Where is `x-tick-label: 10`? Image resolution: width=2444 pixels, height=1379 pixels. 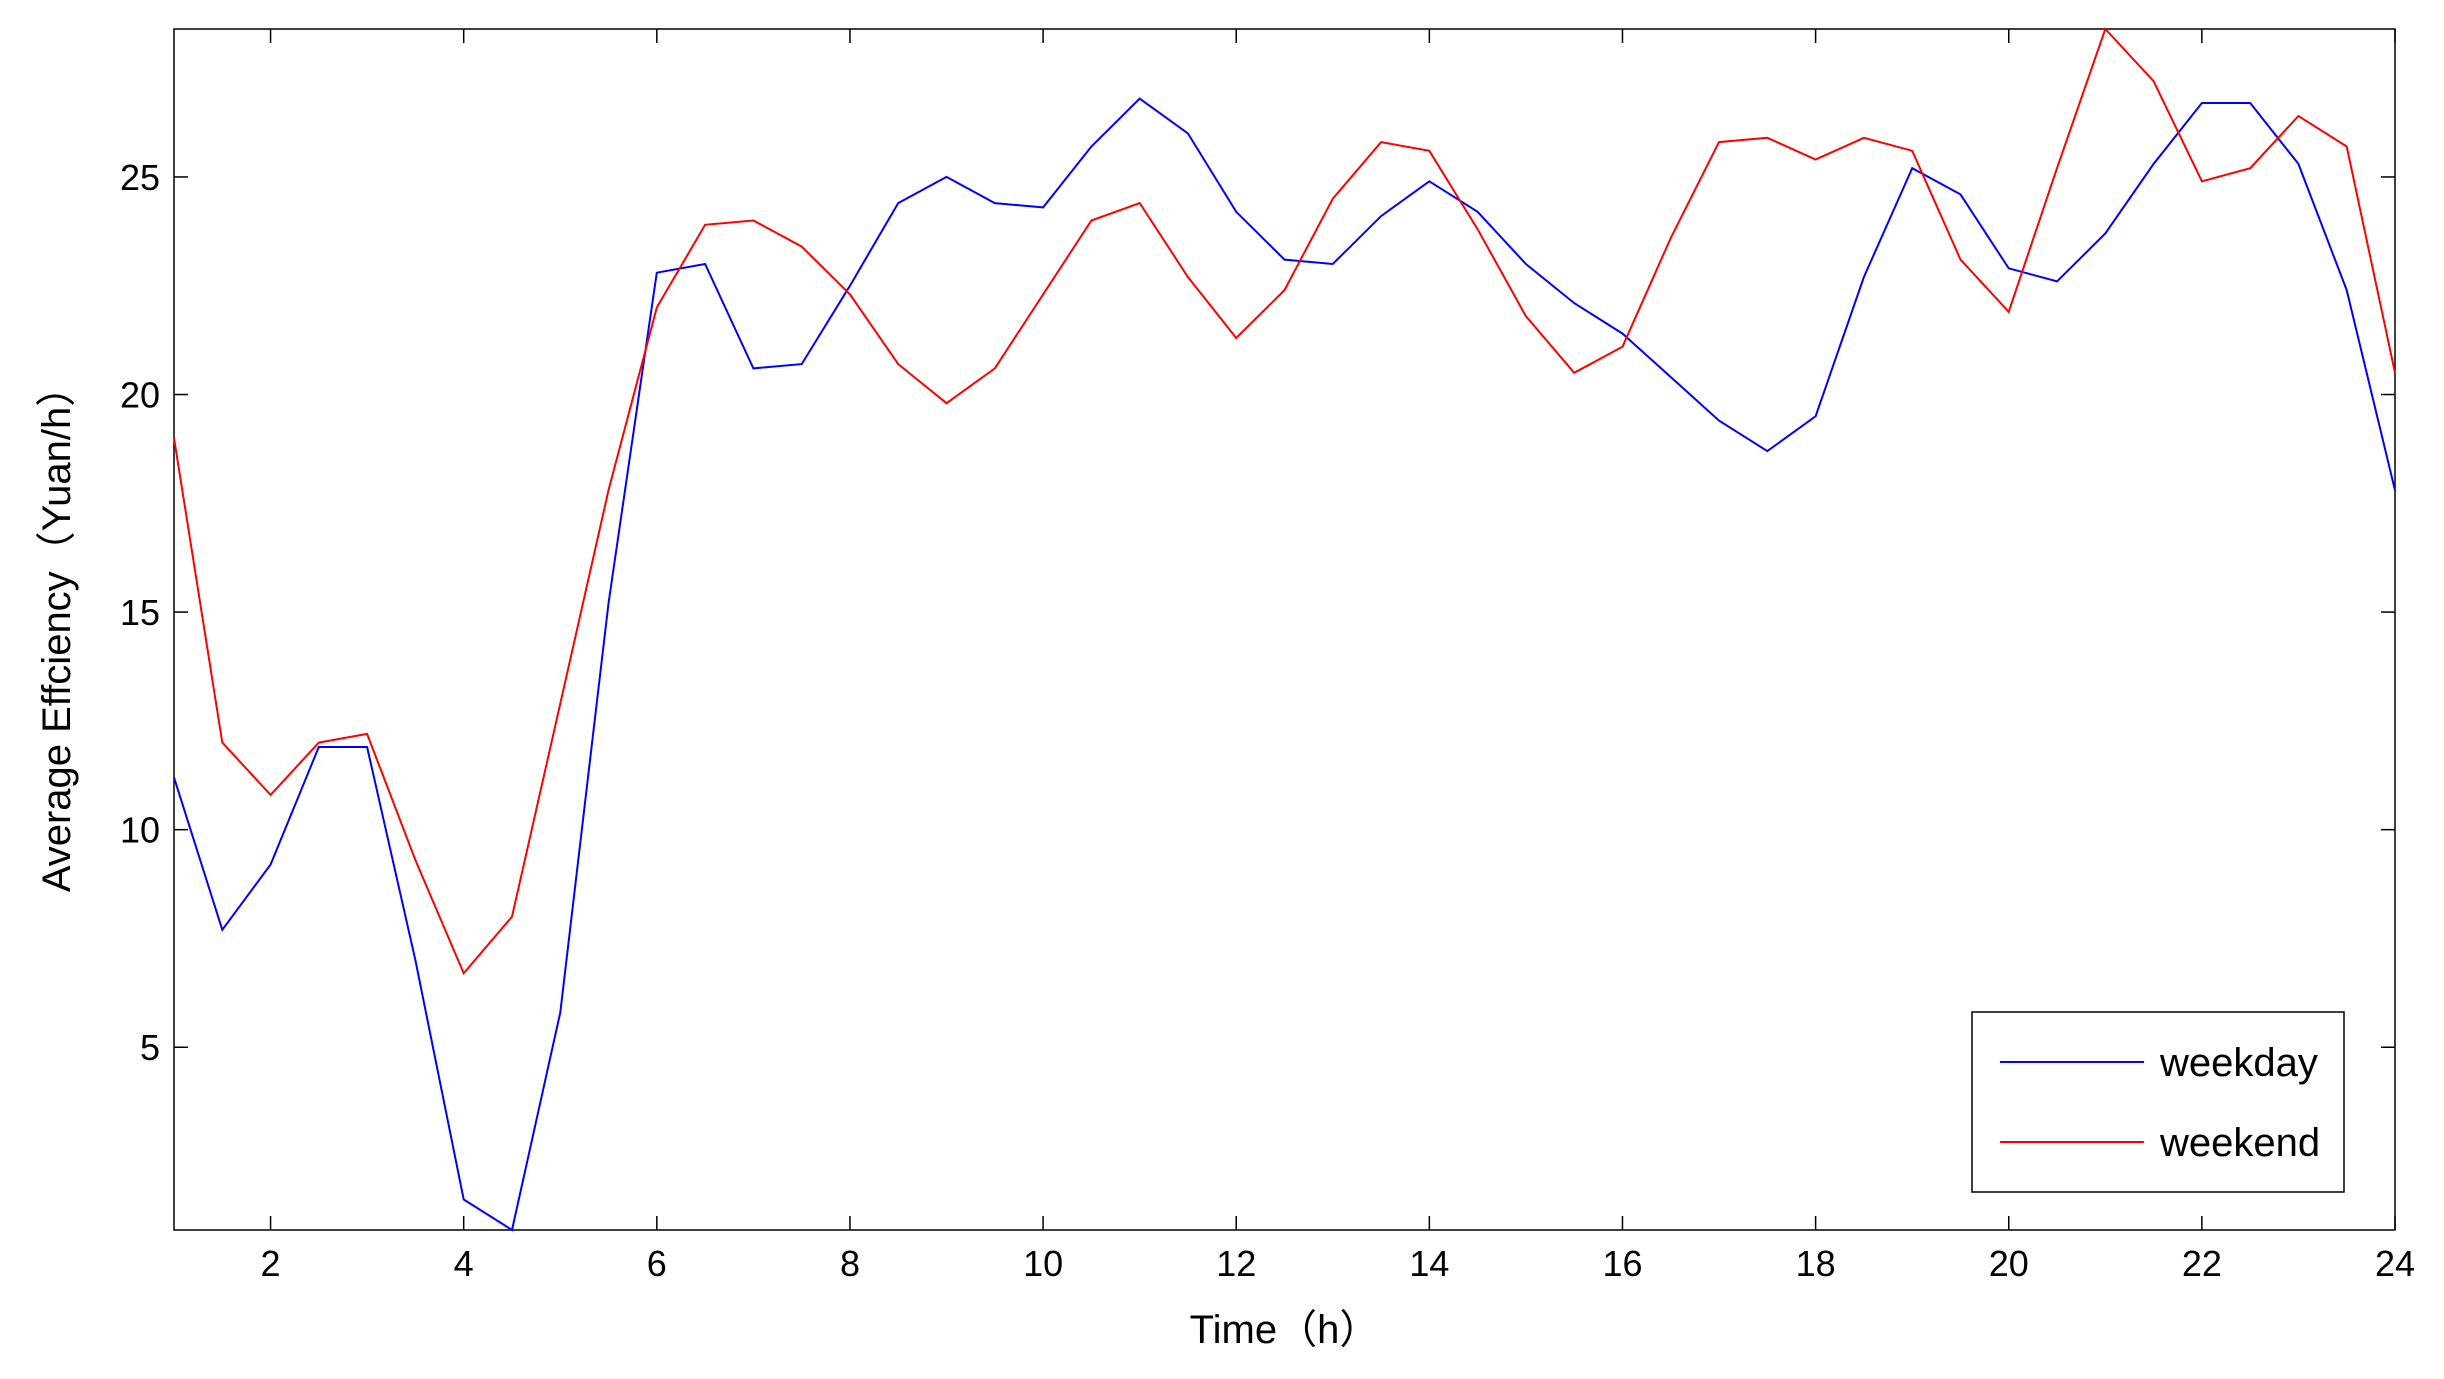
x-tick-label: 10 is located at coordinates (1043, 1263).